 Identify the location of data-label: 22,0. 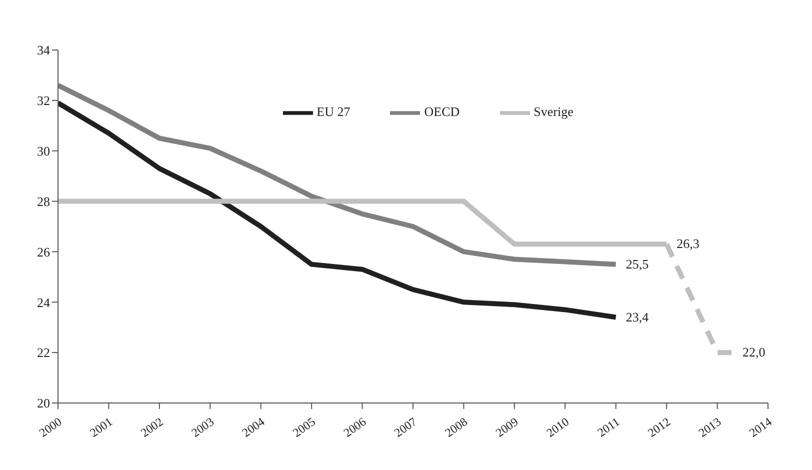
(754, 352).